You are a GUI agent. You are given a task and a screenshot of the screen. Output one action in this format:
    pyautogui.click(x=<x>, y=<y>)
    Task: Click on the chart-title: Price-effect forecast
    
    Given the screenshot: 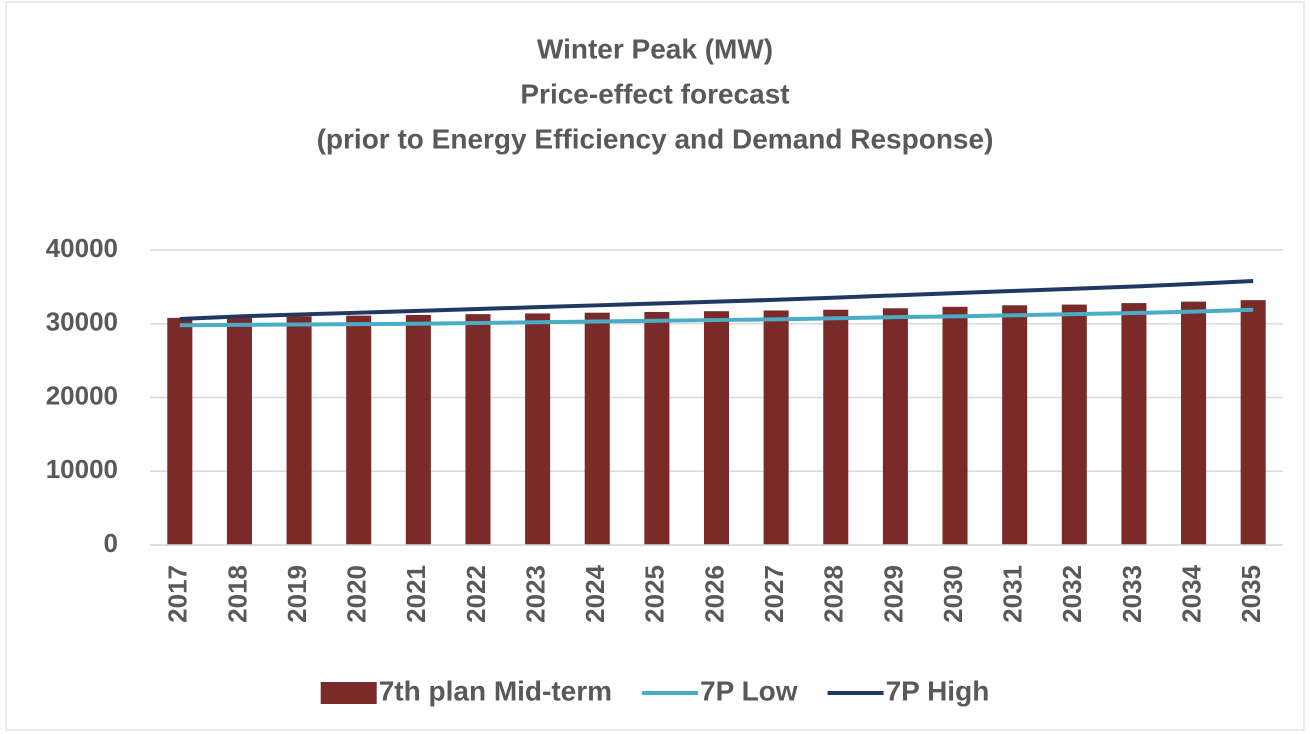 What is the action you would take?
    pyautogui.click(x=654, y=93)
    